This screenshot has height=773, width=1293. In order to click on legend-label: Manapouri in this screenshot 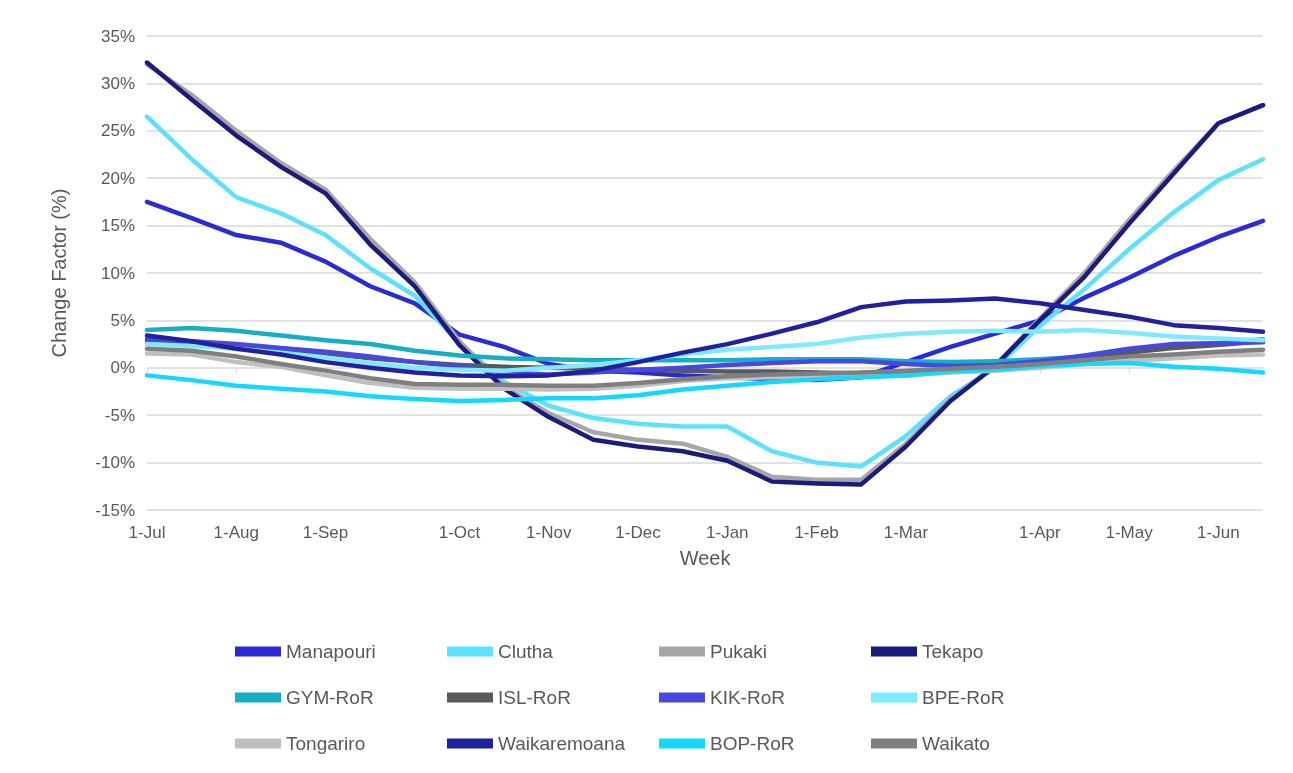, I will do `click(331, 651)`.